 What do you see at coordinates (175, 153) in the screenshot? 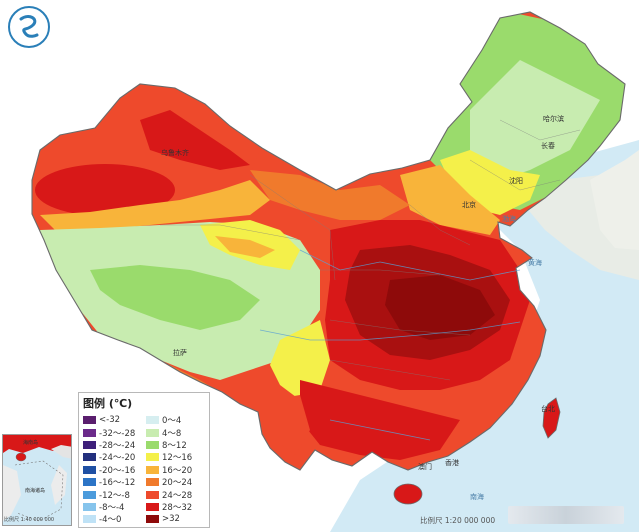
I see `city-label: 乌鲁木齐` at bounding box center [175, 153].